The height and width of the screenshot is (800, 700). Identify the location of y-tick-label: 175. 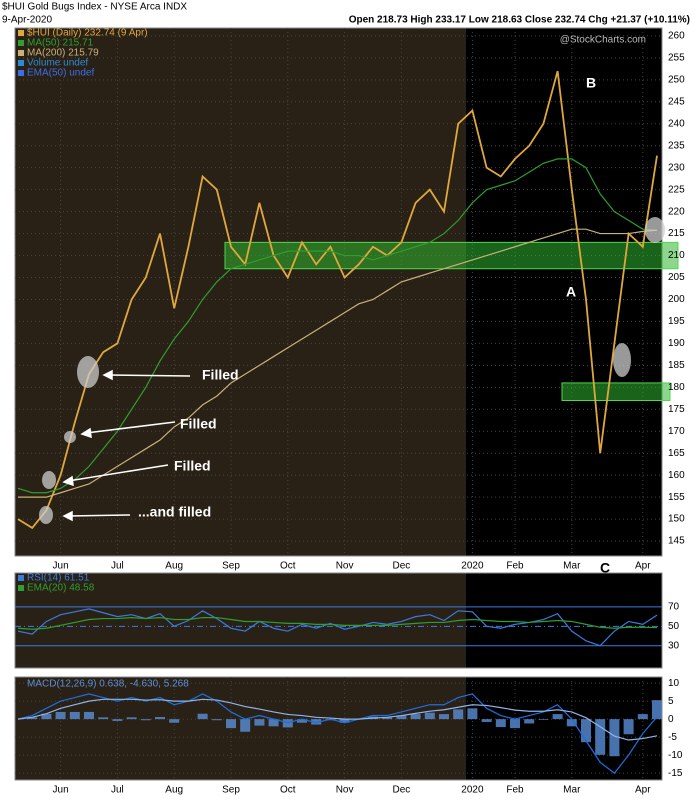
(676, 409).